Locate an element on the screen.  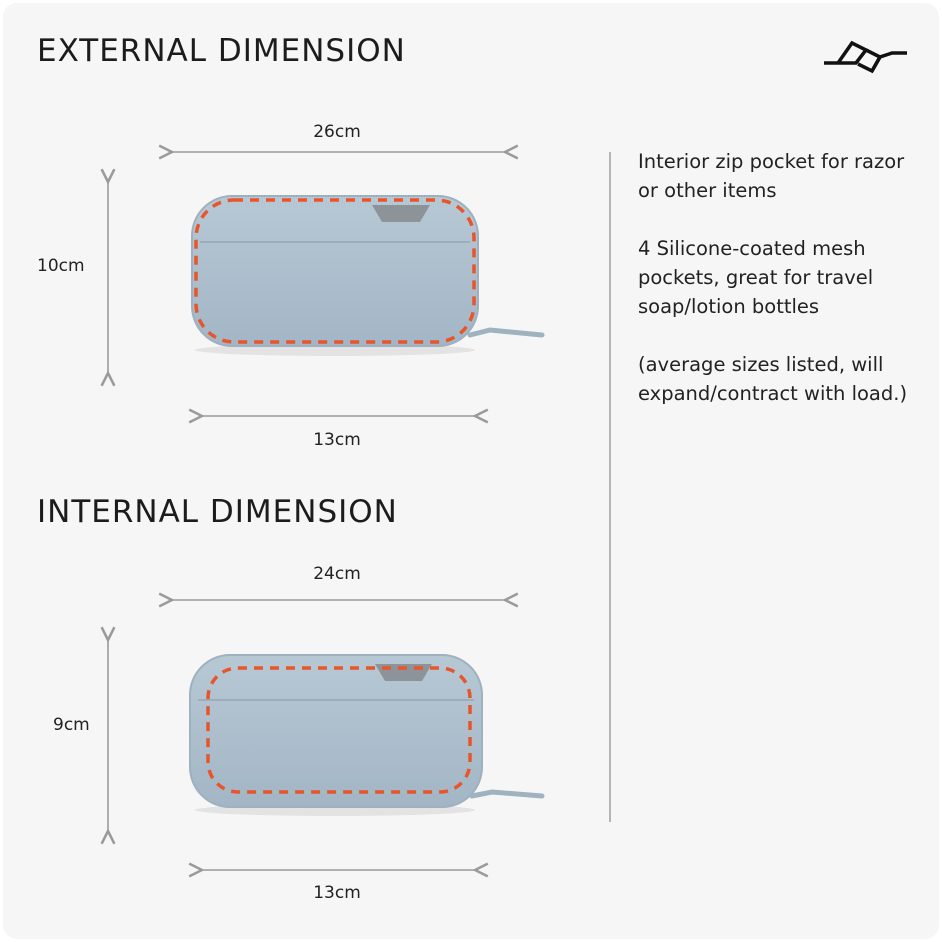
external-dimension-heading: EXTERNAL DIMENSION is located at coordinates (221, 51).